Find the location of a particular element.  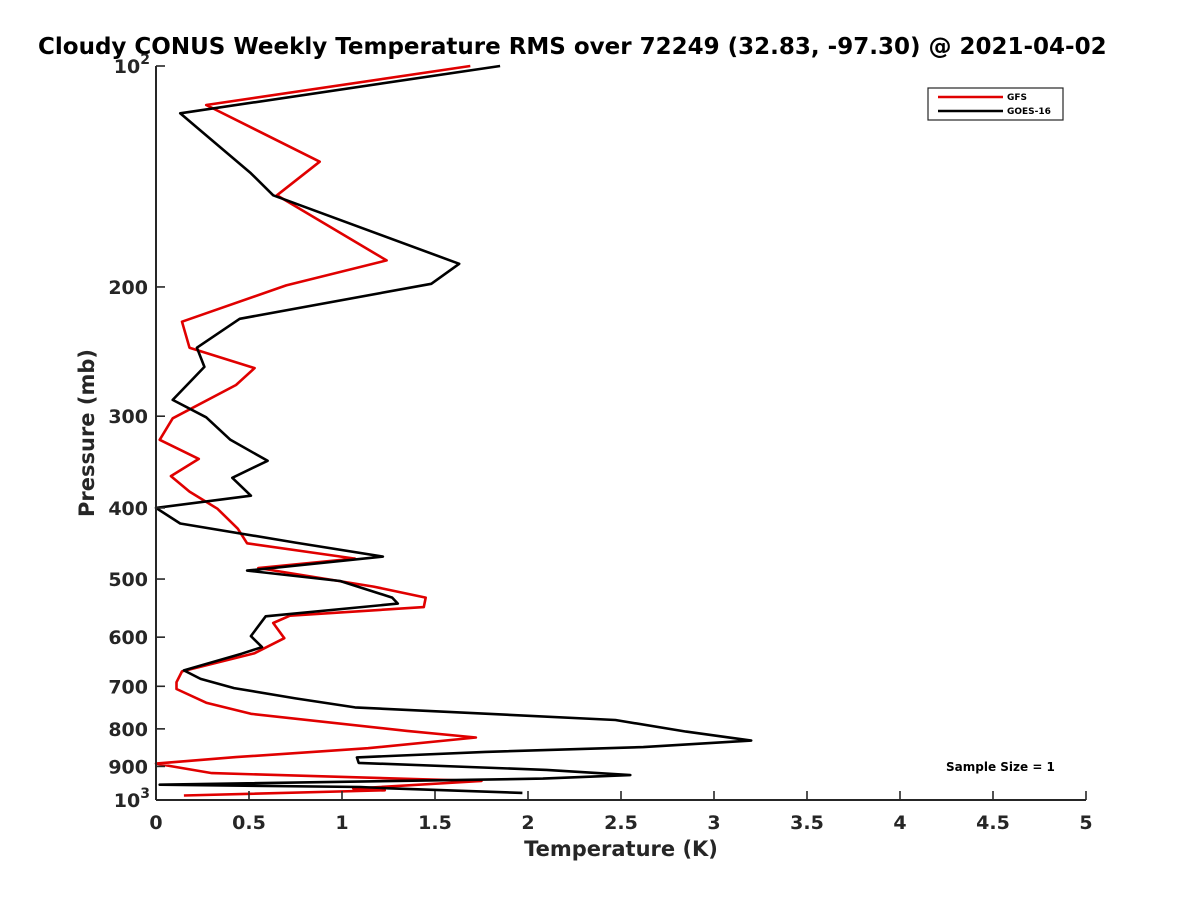

y-tick-label: 600 is located at coordinates (128, 638).